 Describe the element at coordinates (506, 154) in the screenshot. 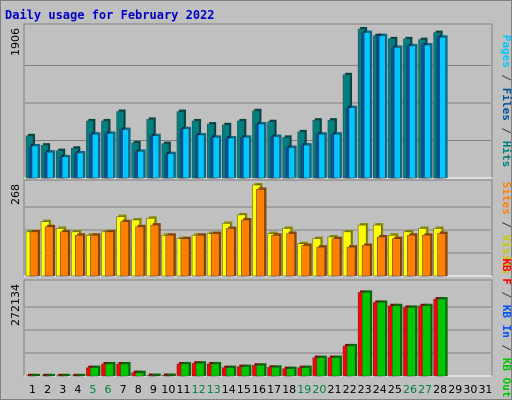

I see `top-axis-label-part: Hits` at that location.